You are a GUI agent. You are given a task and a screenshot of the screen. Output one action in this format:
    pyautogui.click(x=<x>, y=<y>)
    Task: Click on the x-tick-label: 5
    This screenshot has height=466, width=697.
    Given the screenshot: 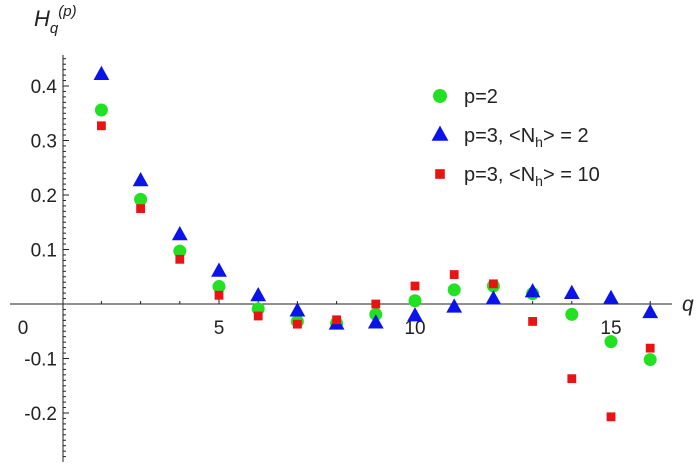 What is the action you would take?
    pyautogui.click(x=219, y=328)
    